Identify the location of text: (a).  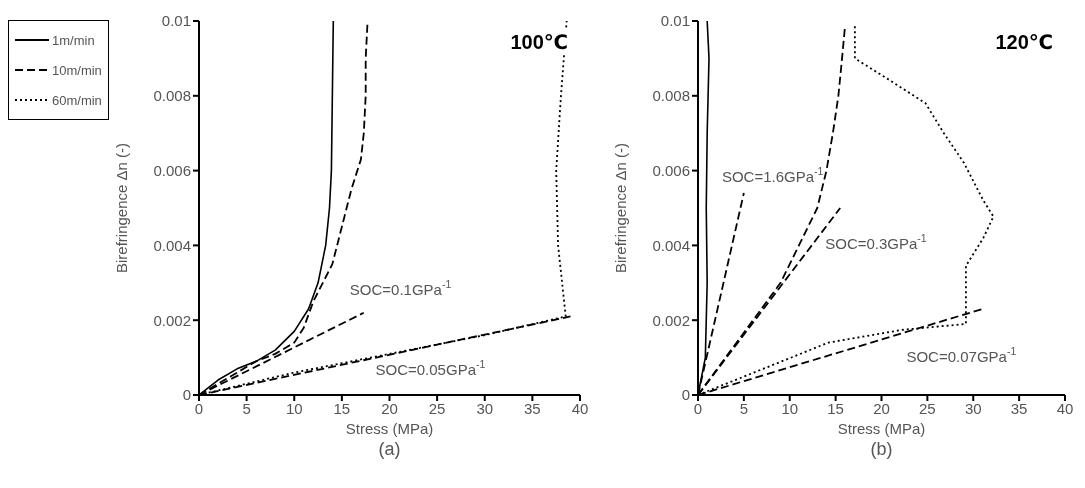
(389, 449).